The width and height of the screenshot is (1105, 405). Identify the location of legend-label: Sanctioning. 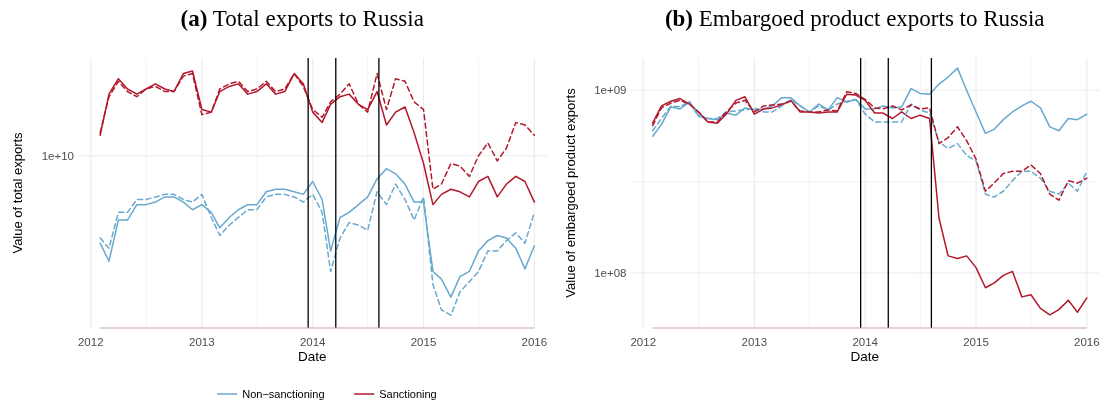
(408, 393).